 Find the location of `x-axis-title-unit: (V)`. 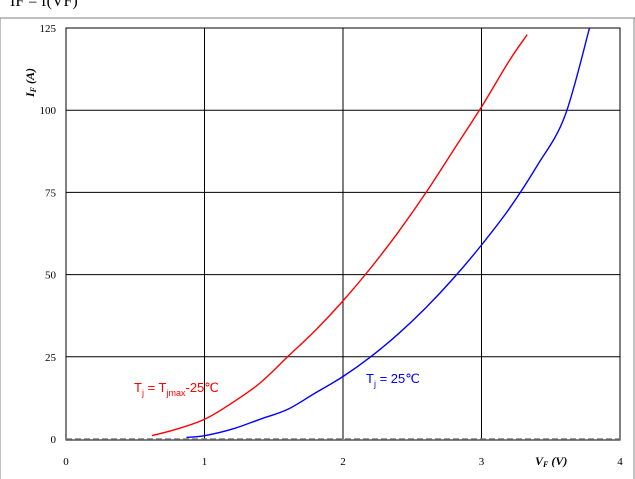

x-axis-title-unit: (V) is located at coordinates (559, 461).